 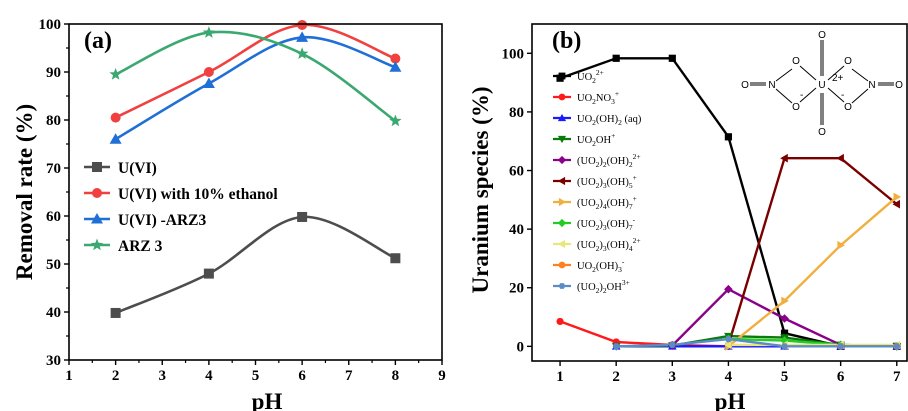 What do you see at coordinates (53, 217) in the screenshot?
I see `y-tick-label-a: 60` at bounding box center [53, 217].